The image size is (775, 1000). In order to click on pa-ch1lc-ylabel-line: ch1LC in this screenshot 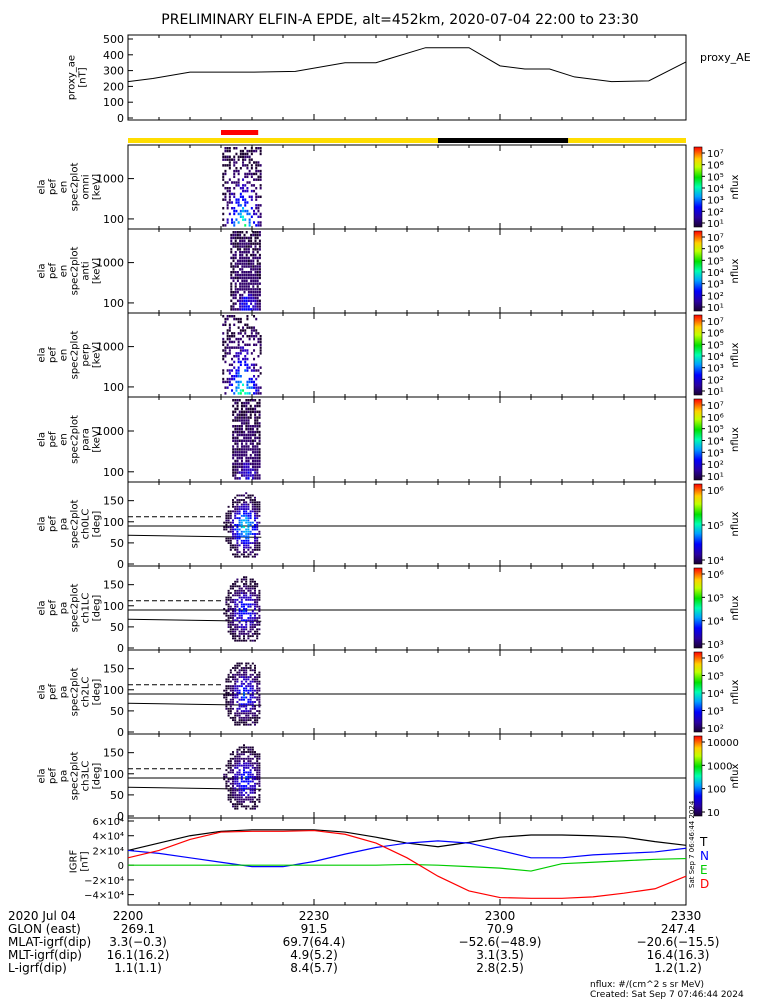, I will do `click(86, 608)`.